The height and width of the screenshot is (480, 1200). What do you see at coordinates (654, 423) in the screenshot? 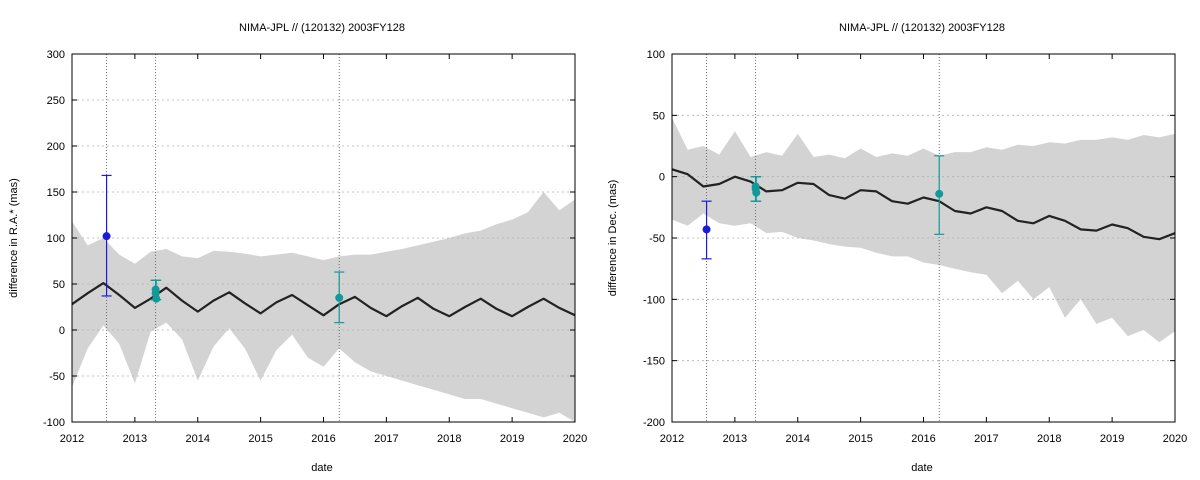
I see `y-tick-label: -200` at bounding box center [654, 423].